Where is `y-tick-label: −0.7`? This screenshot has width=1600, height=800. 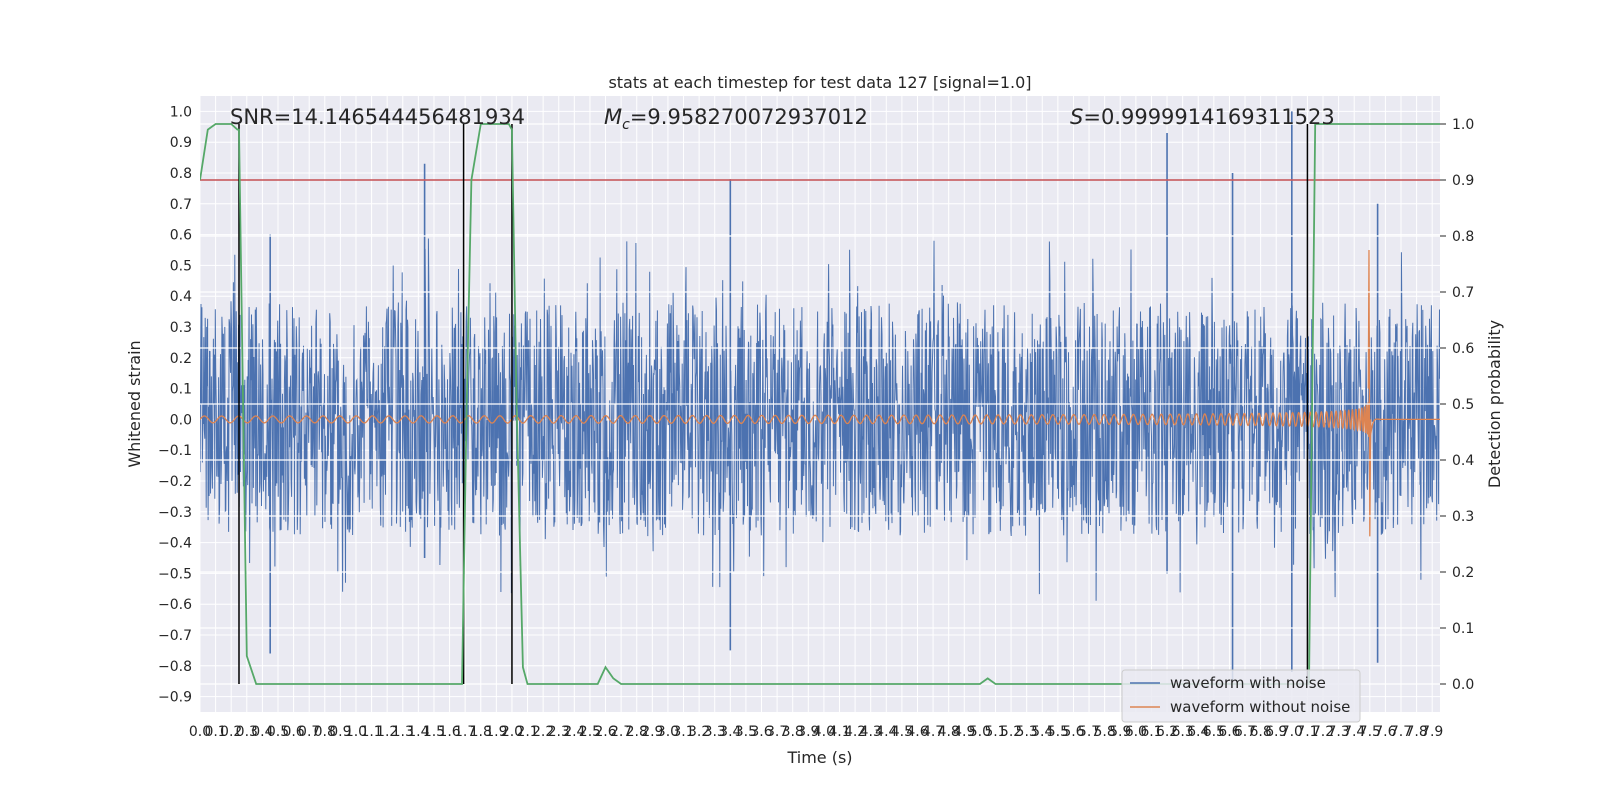 y-tick-label: −0.7 is located at coordinates (175, 636).